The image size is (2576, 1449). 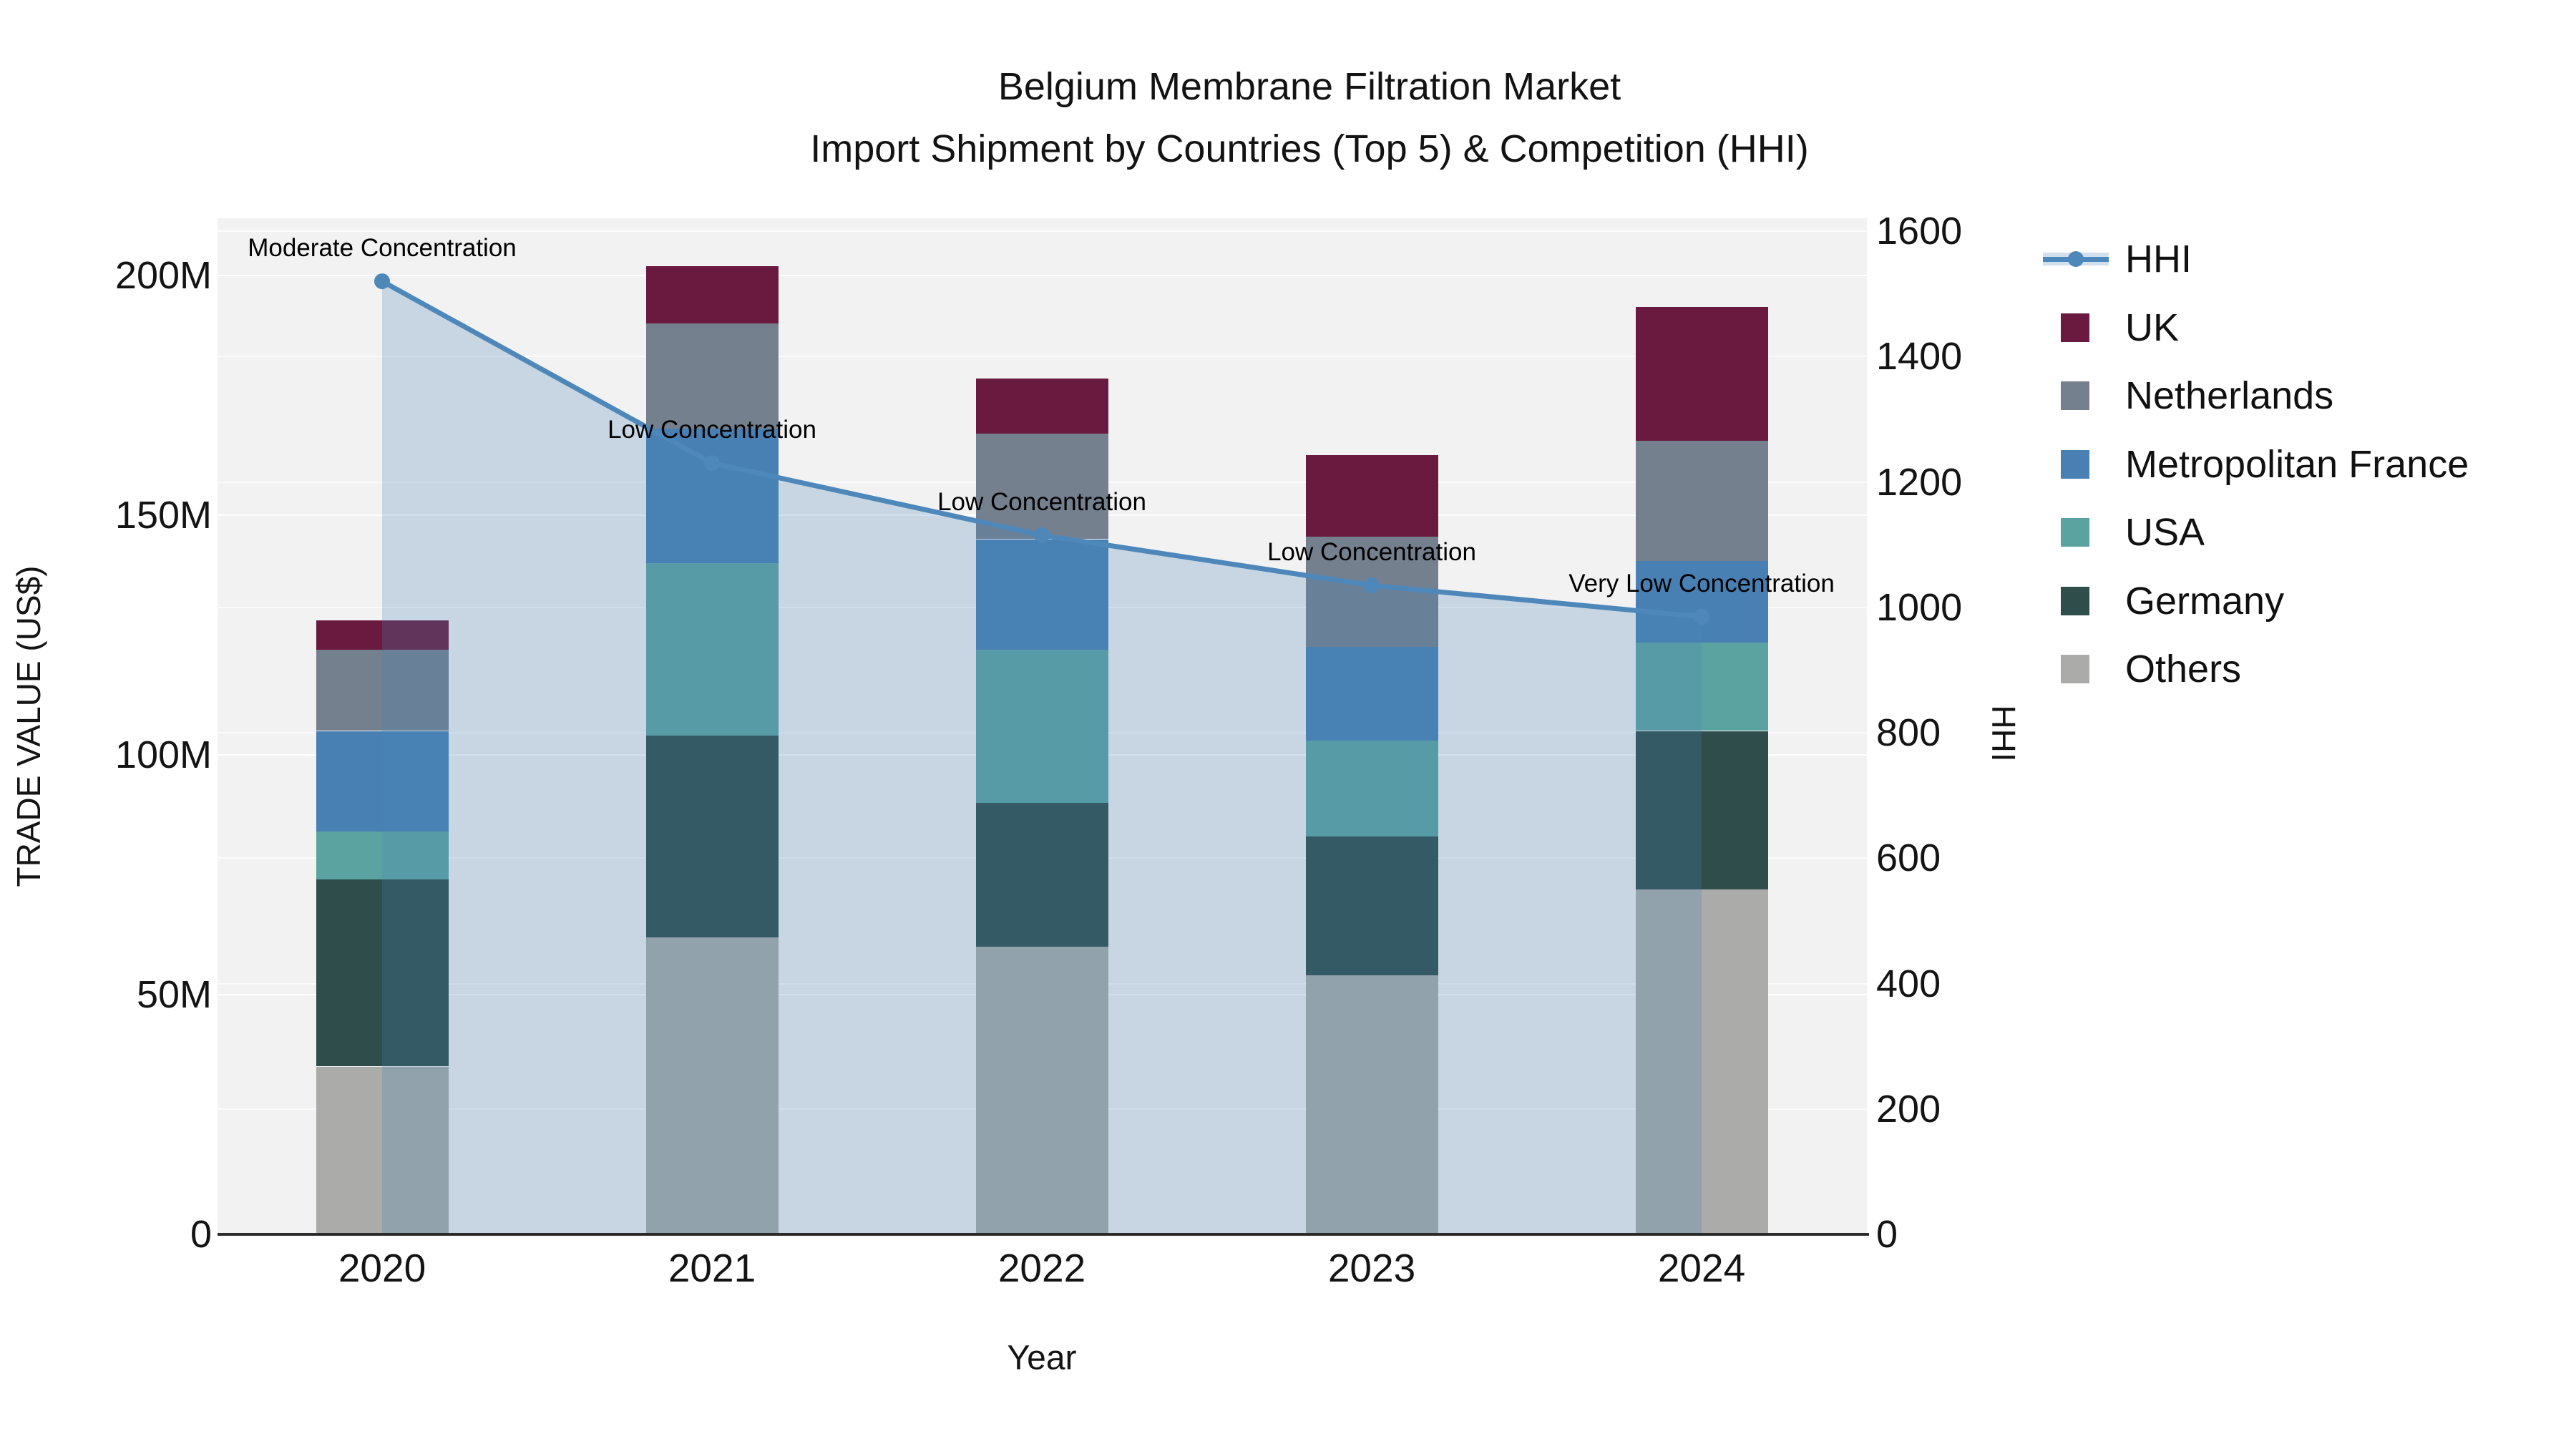 What do you see at coordinates (712, 649) in the screenshot?
I see `bar-segment-usa-2021` at bounding box center [712, 649].